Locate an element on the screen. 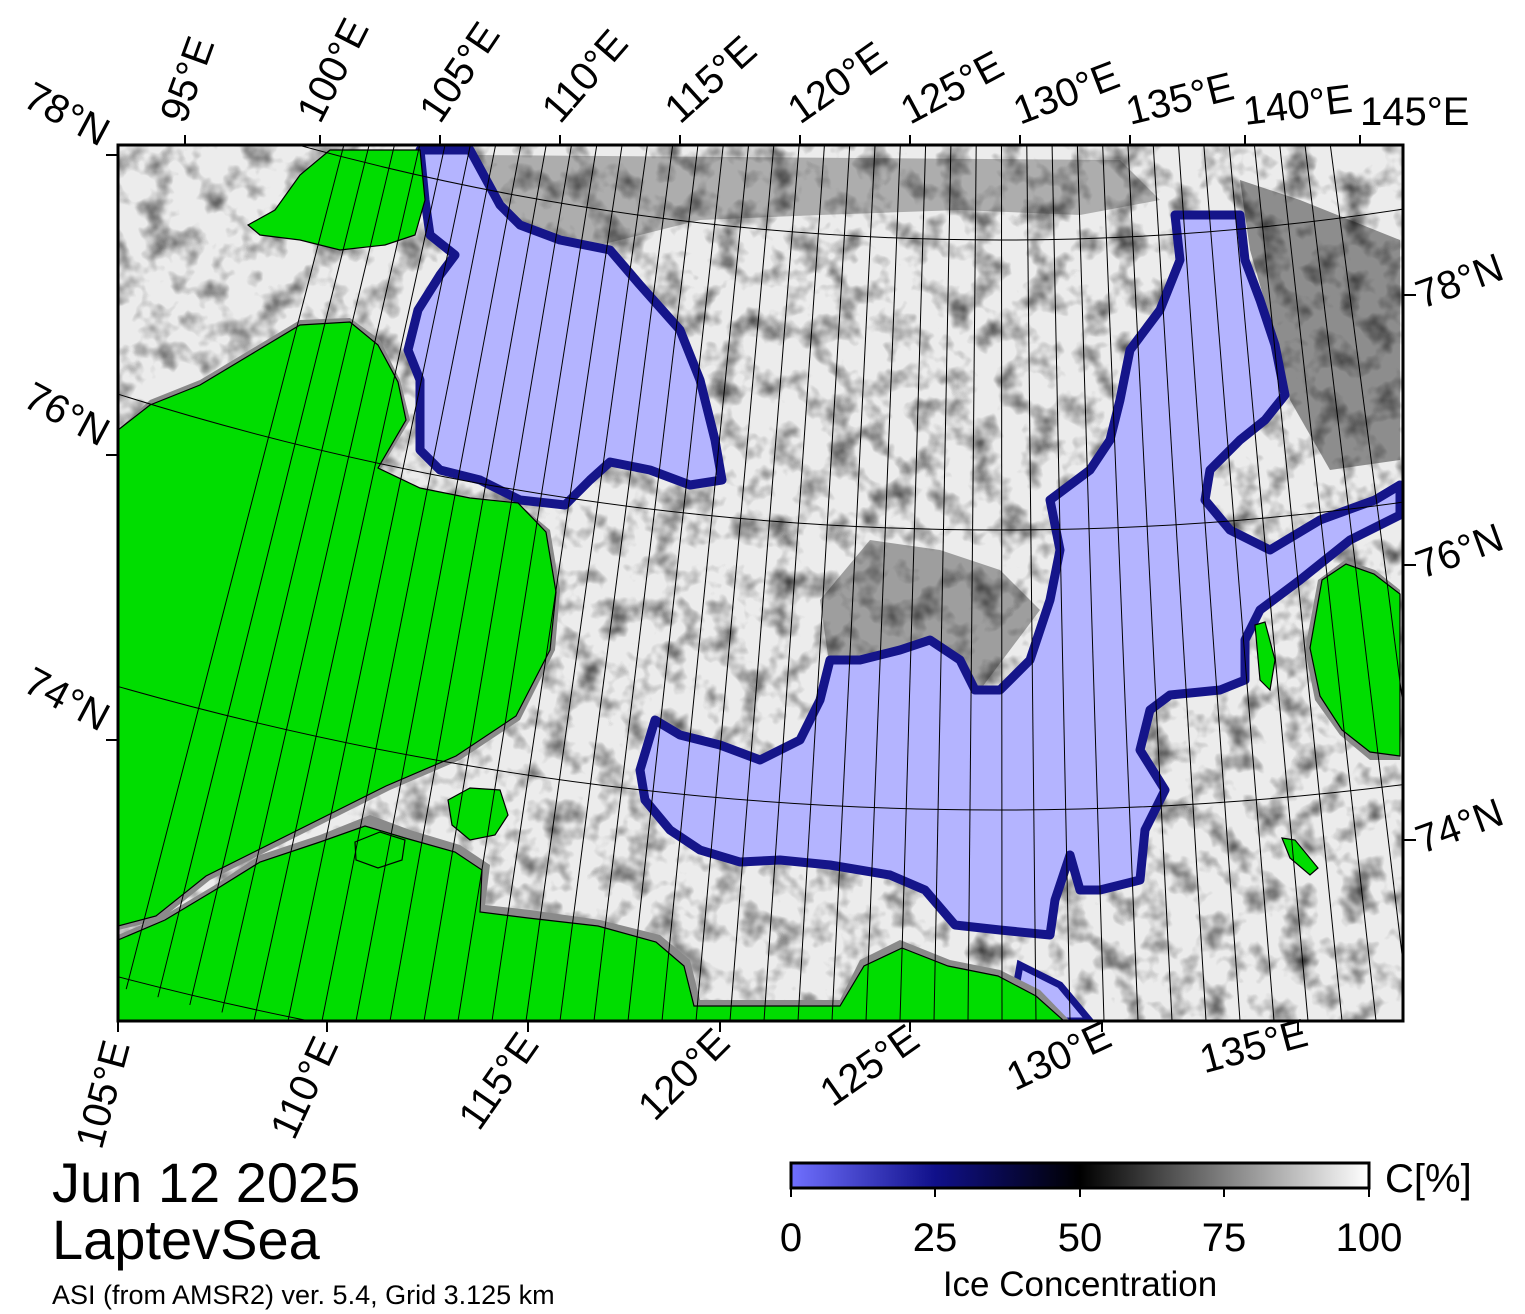  colorbar-tick-label: 25 is located at coordinates (935, 1238).